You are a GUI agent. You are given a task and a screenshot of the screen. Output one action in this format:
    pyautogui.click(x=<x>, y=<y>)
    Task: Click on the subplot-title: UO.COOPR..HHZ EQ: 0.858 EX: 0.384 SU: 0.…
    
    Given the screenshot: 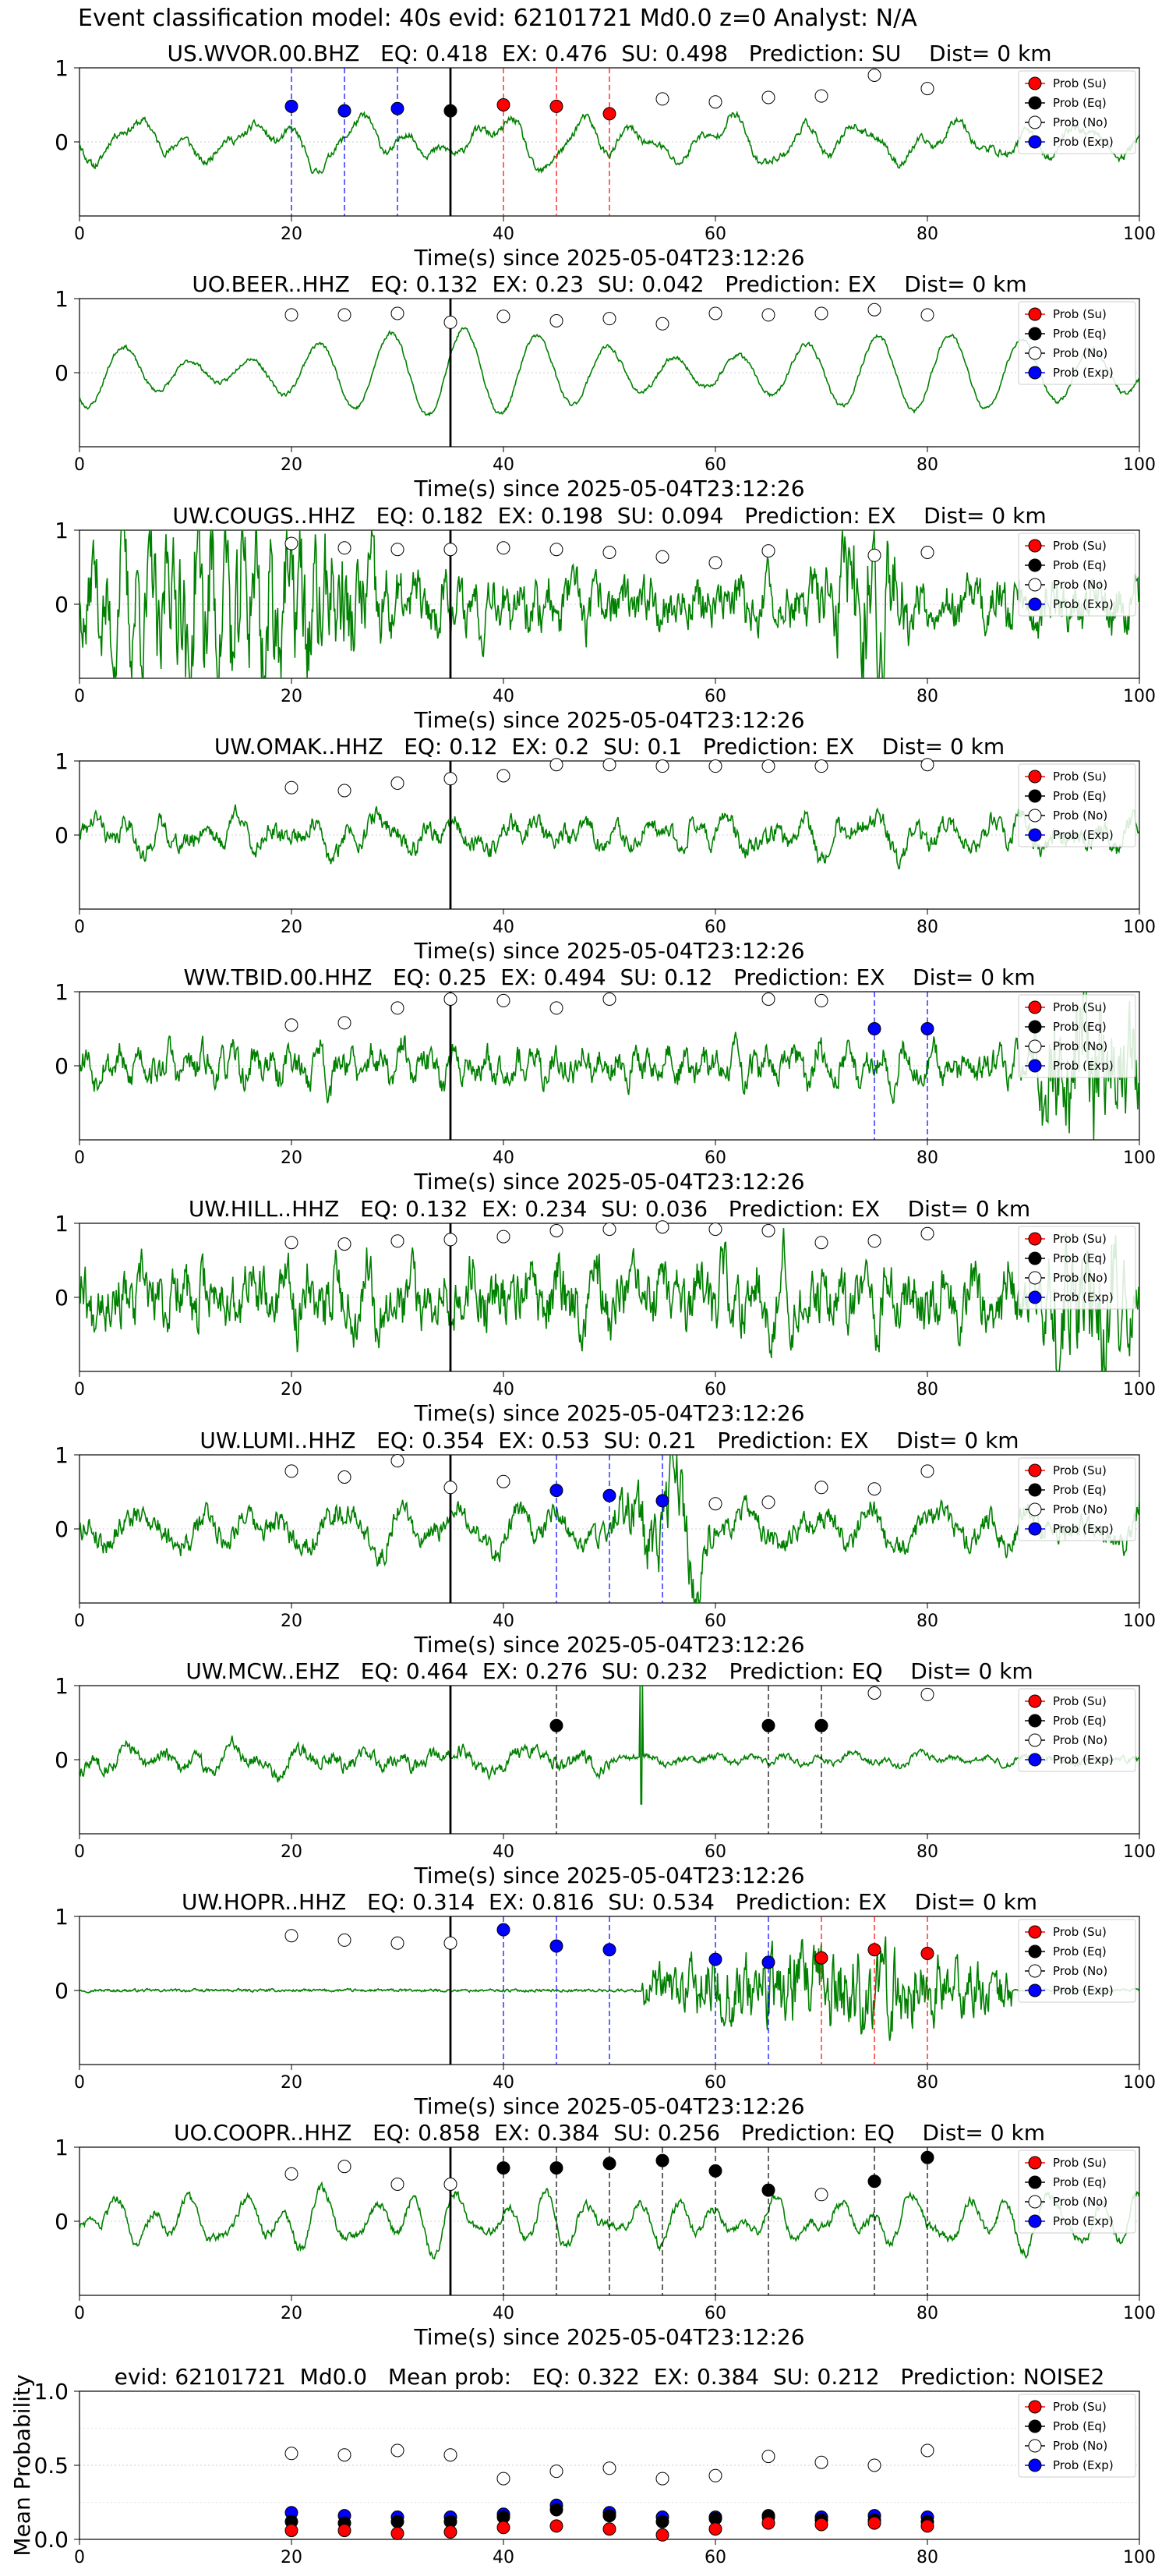 What is the action you would take?
    pyautogui.click(x=609, y=2133)
    